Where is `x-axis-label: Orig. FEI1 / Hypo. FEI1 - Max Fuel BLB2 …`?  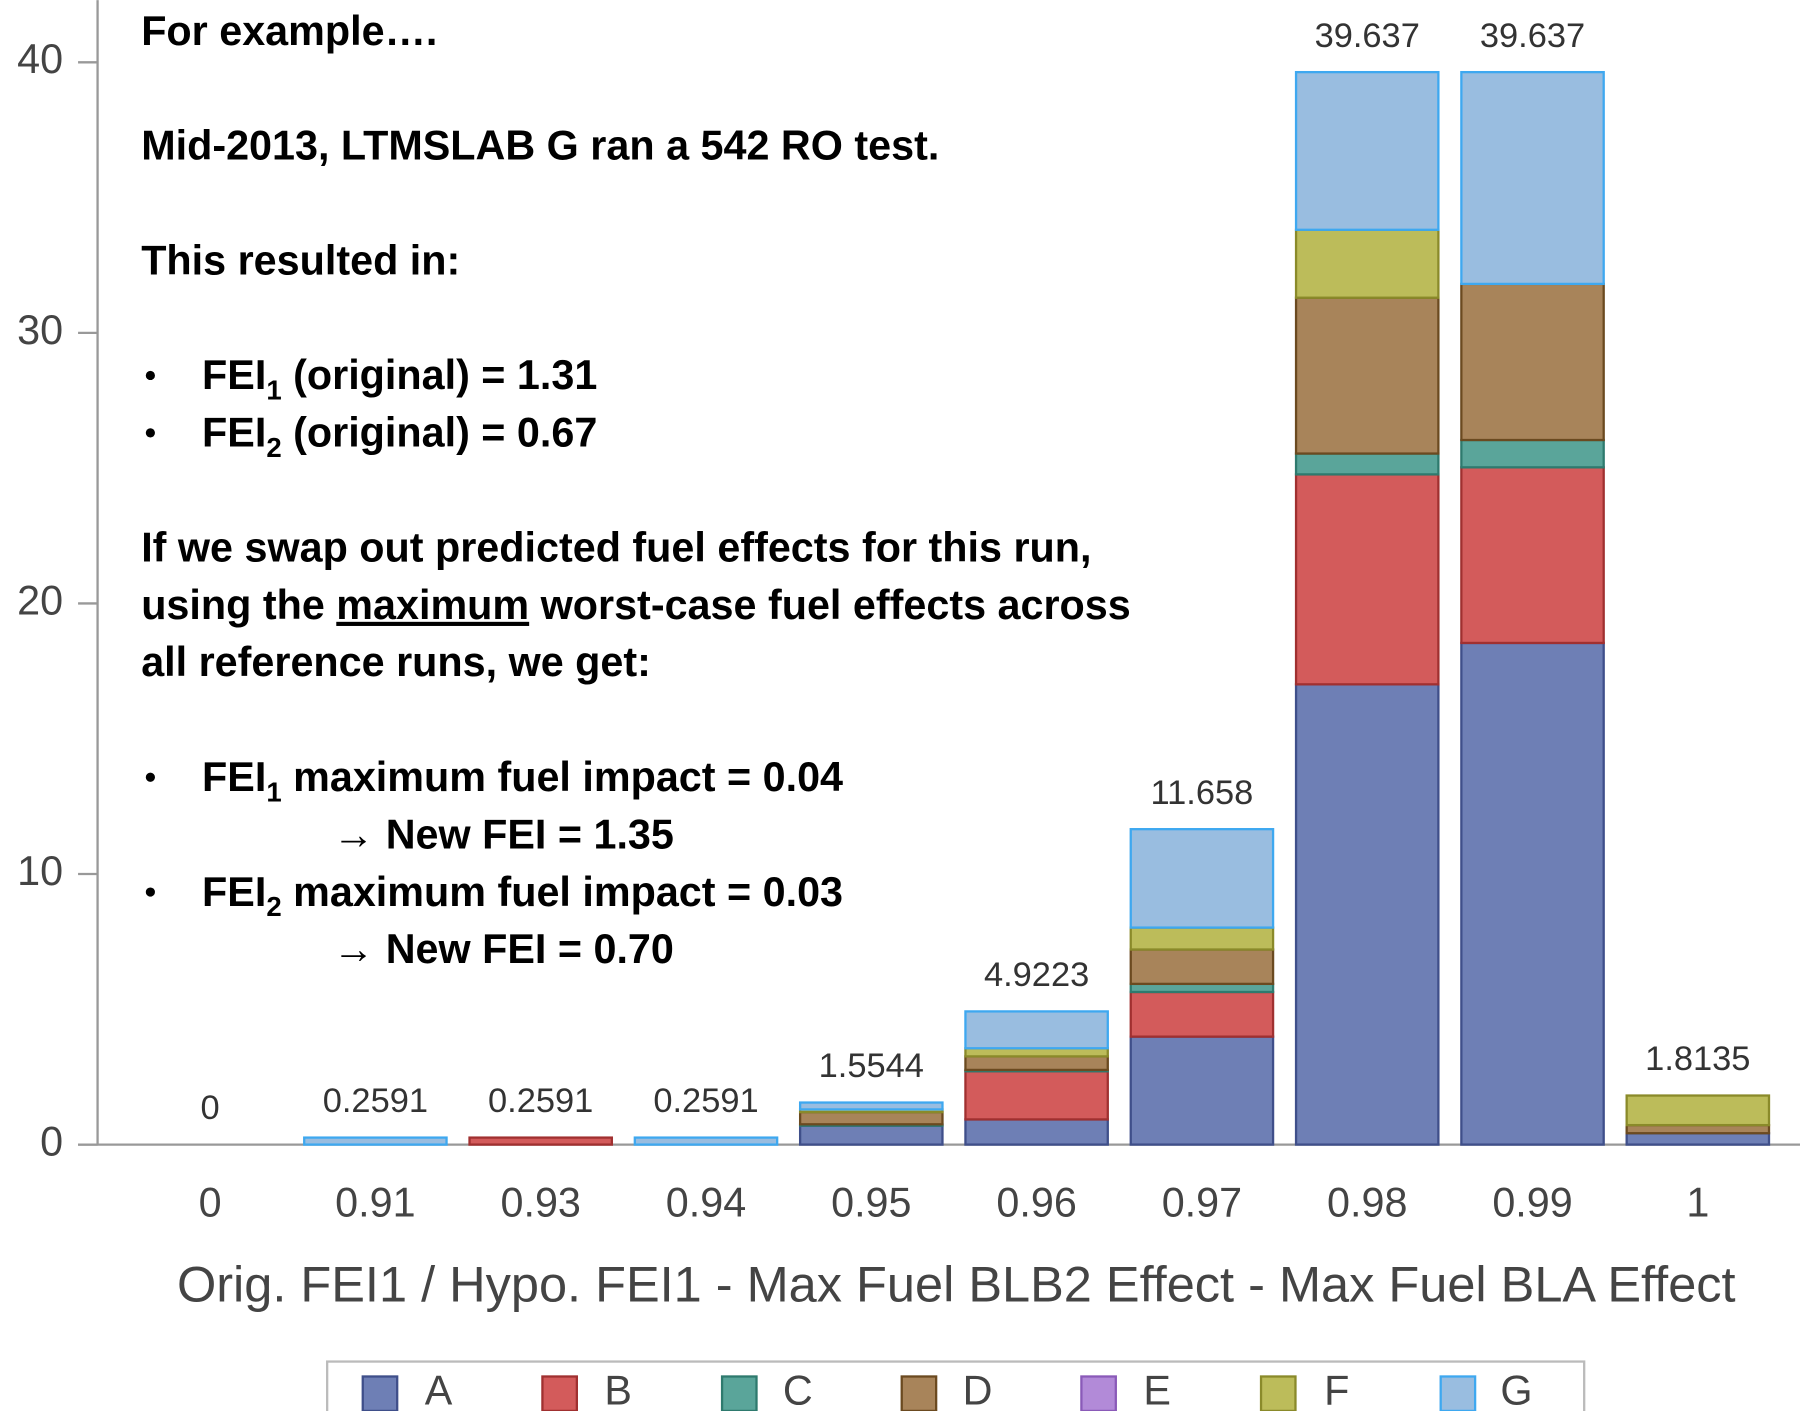
x-axis-label: Orig. FEI1 / Hypo. FEI1 - Max Fuel BLB2 … is located at coordinates (956, 1283).